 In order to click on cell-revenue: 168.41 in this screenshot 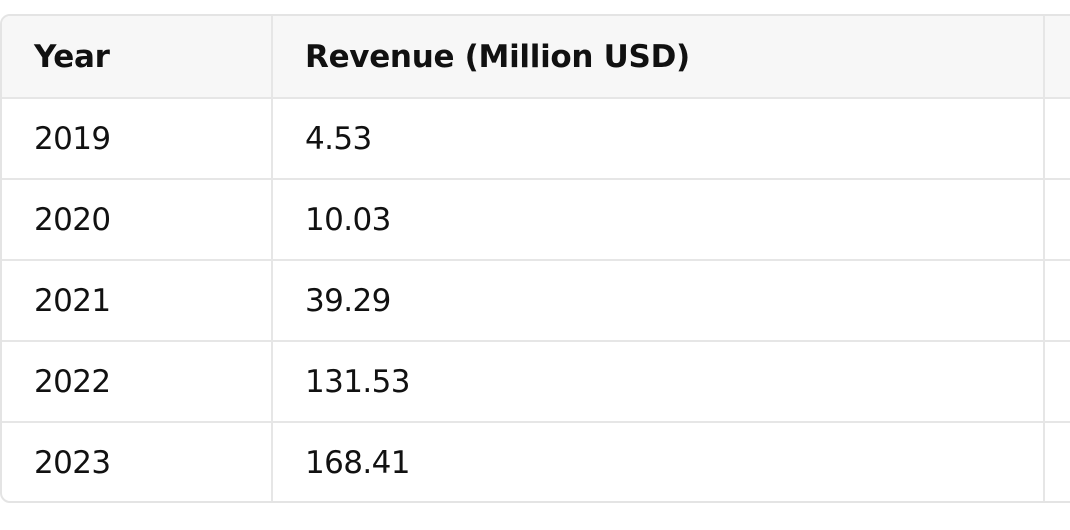, I will do `click(658, 461)`.